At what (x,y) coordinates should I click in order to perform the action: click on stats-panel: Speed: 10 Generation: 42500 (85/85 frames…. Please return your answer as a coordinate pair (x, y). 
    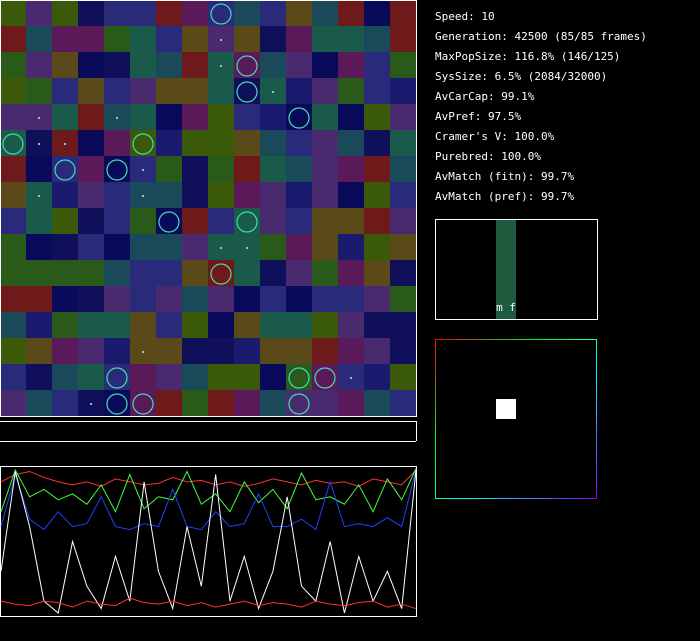
    Looking at the image, I should click on (541, 106).